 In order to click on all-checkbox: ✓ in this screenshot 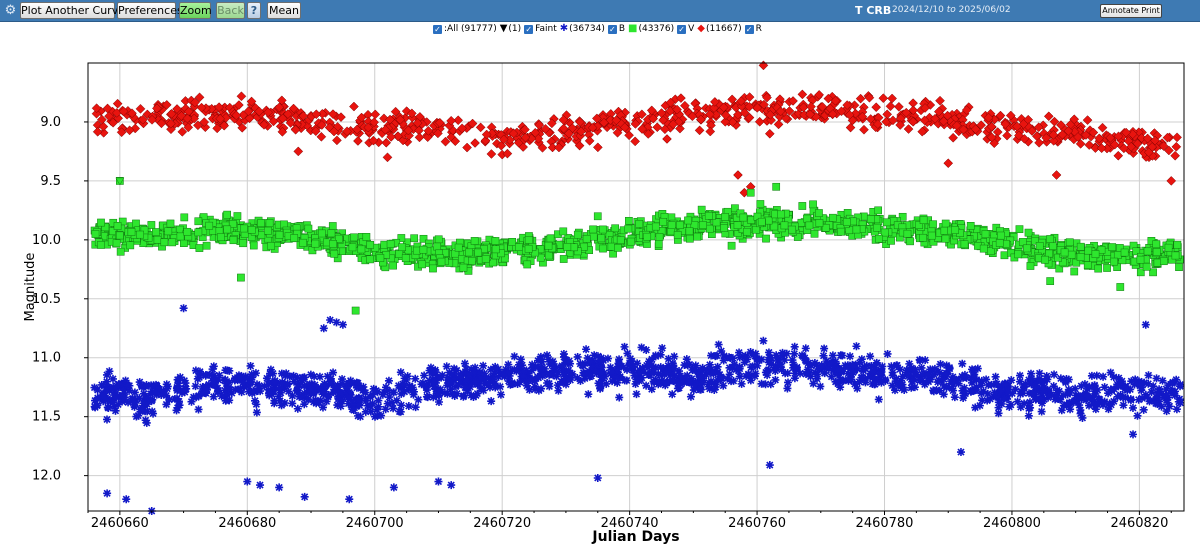, I will do `click(437, 29)`.